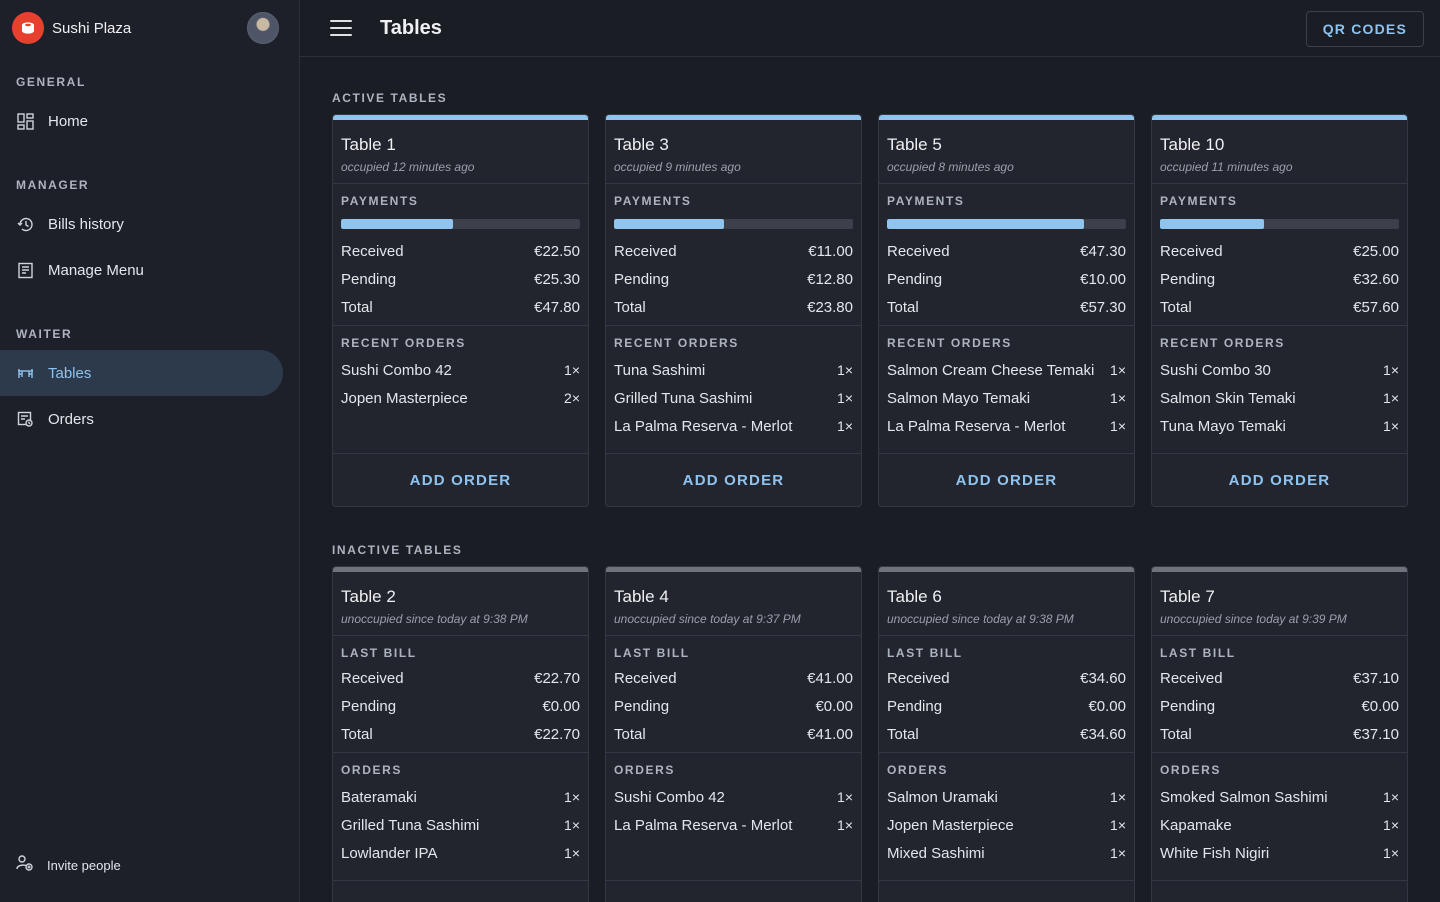  Describe the element at coordinates (460, 604) in the screenshot. I see `card-header: Table 2 unoccupied since today at 9:38 PM` at that location.